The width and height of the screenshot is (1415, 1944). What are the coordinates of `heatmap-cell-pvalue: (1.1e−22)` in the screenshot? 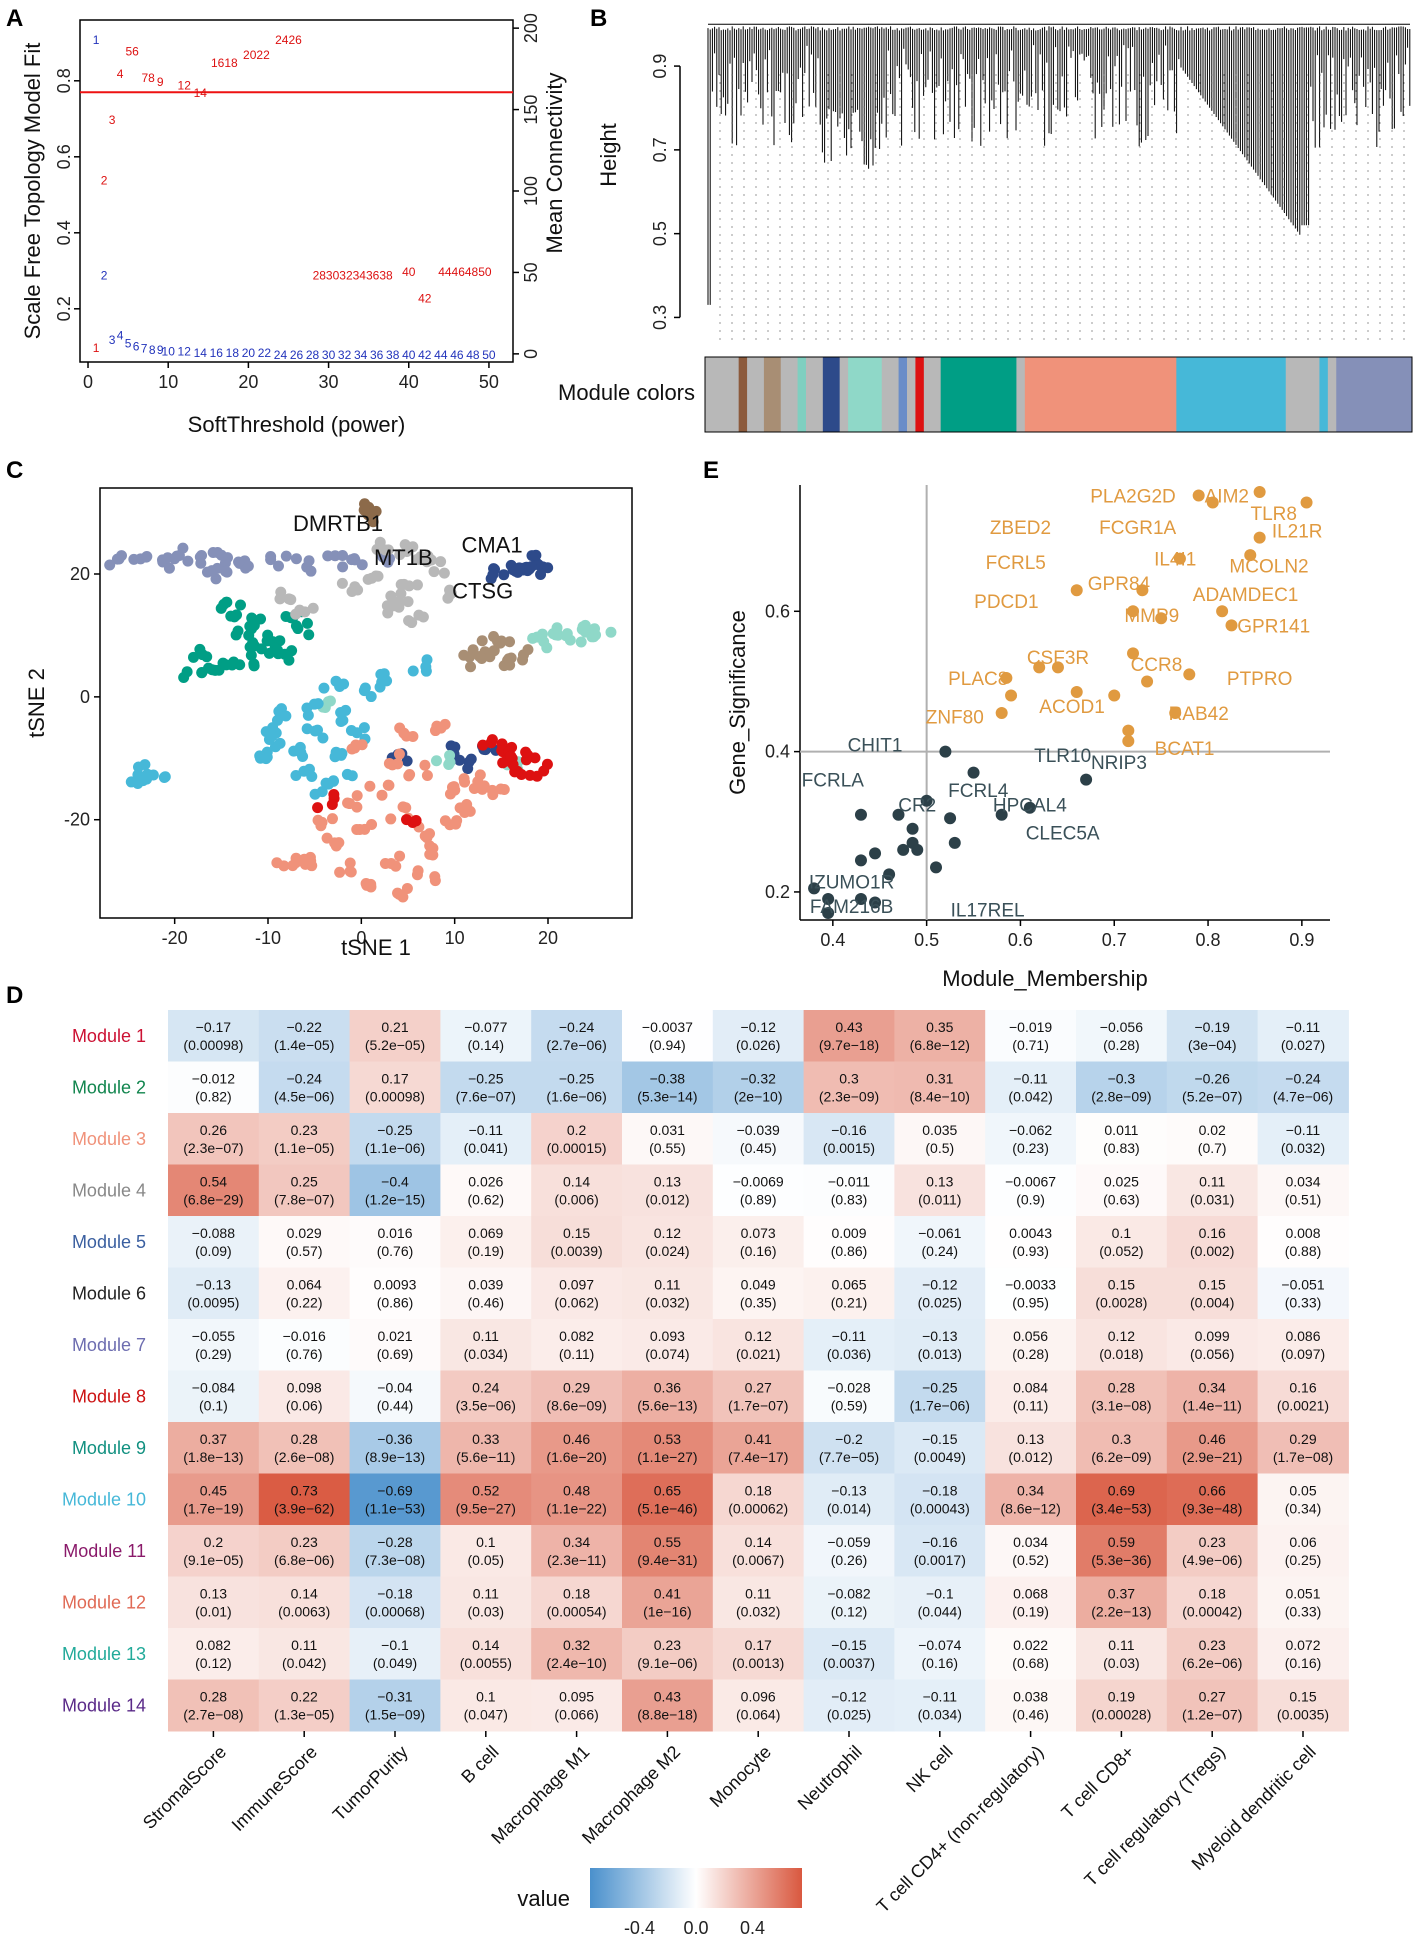 It's located at (576, 1508).